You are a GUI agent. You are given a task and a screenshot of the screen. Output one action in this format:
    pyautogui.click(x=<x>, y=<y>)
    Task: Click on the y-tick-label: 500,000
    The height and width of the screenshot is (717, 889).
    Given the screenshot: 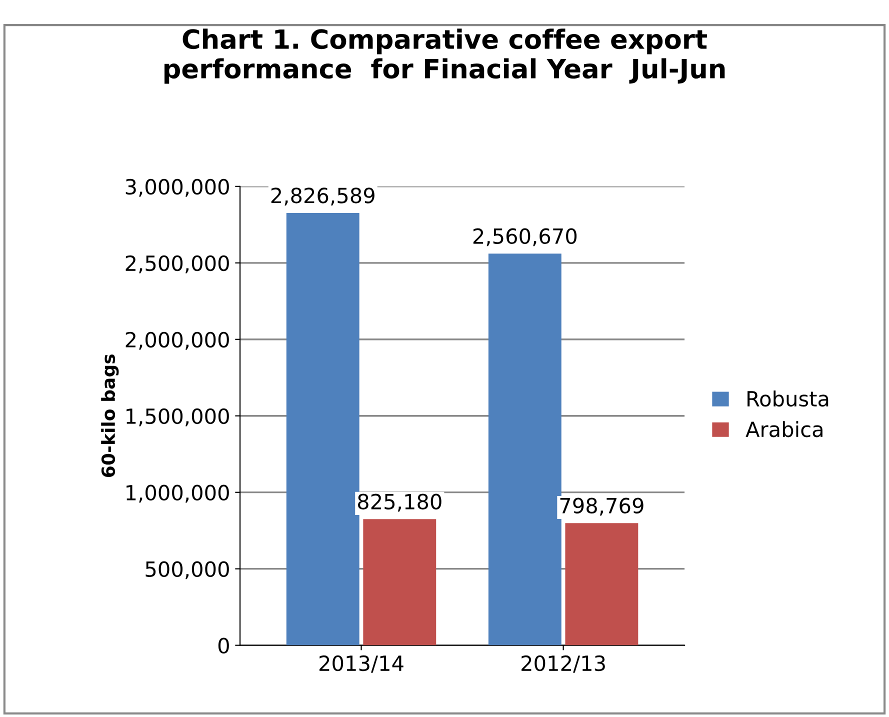 What is the action you would take?
    pyautogui.click(x=187, y=570)
    